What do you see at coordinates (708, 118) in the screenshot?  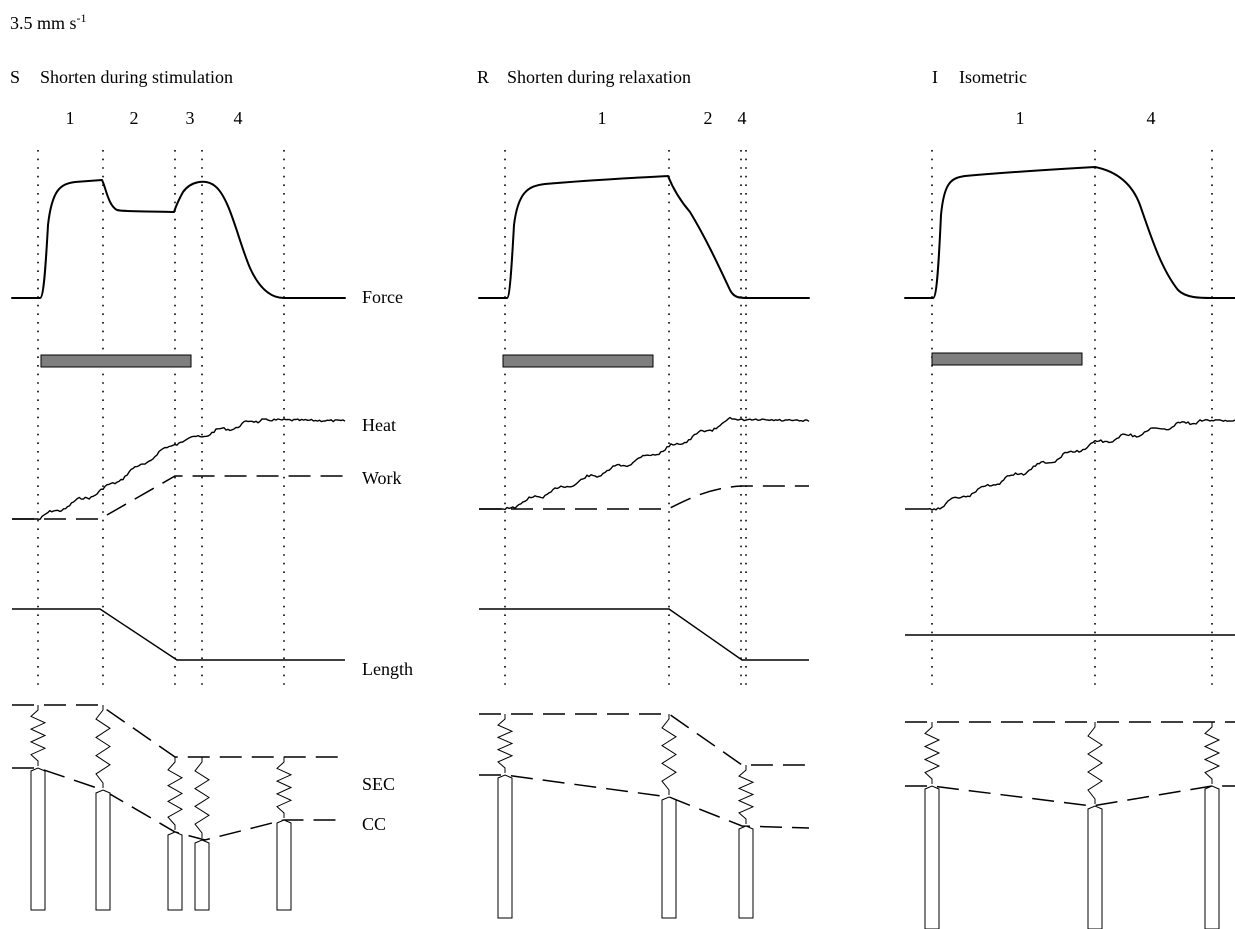 I see `phase-label-r-2: 2` at bounding box center [708, 118].